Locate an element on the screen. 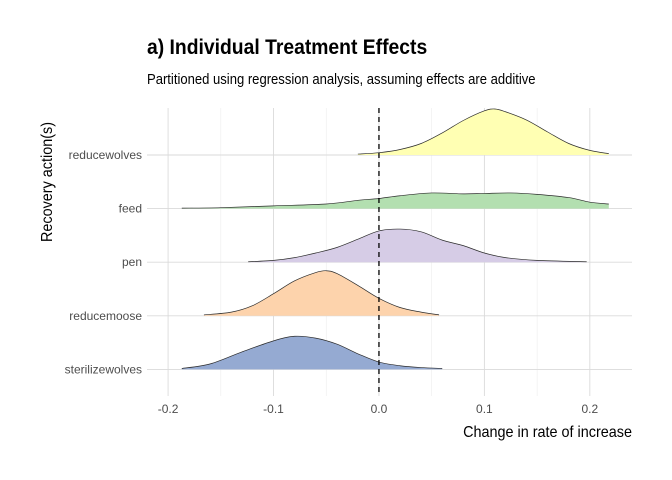 The height and width of the screenshot is (480, 672). y-axis-title: Recovery action(s) is located at coordinates (47, 182).